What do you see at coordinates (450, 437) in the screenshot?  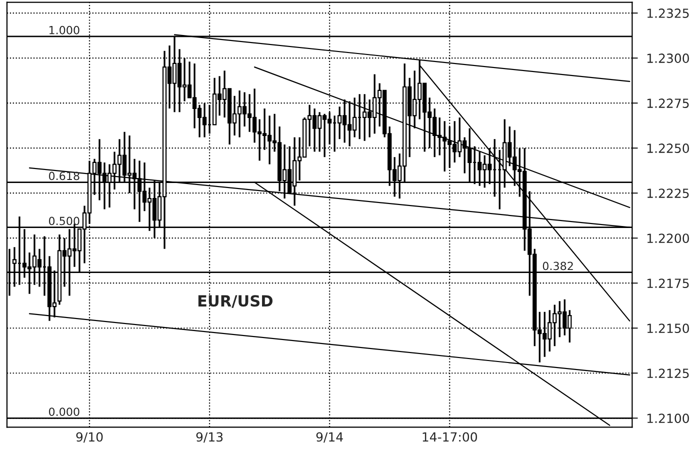 I see `x-tick-label: 14-17:00` at bounding box center [450, 437].